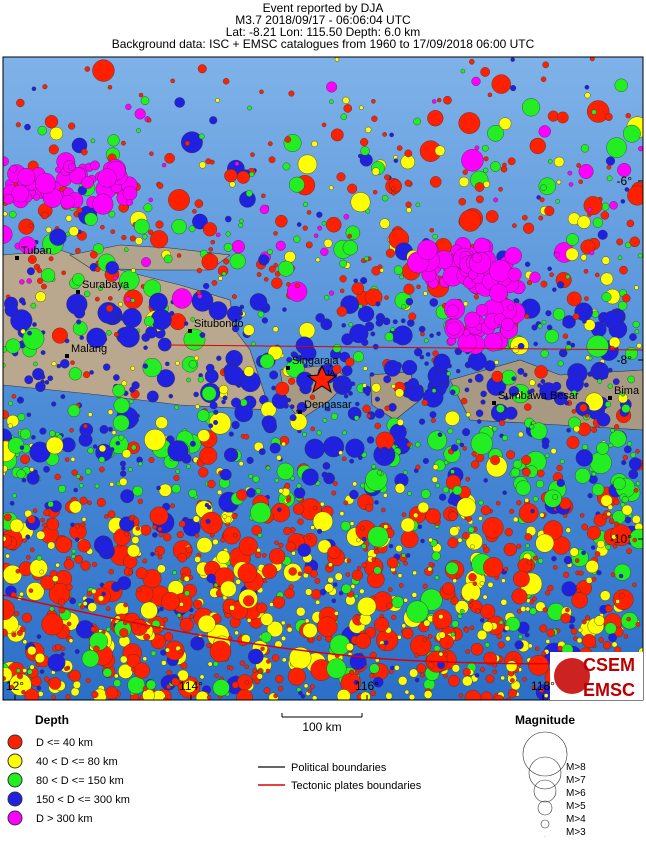  I want to click on lon-tick-label: 12°, so click(15, 686).